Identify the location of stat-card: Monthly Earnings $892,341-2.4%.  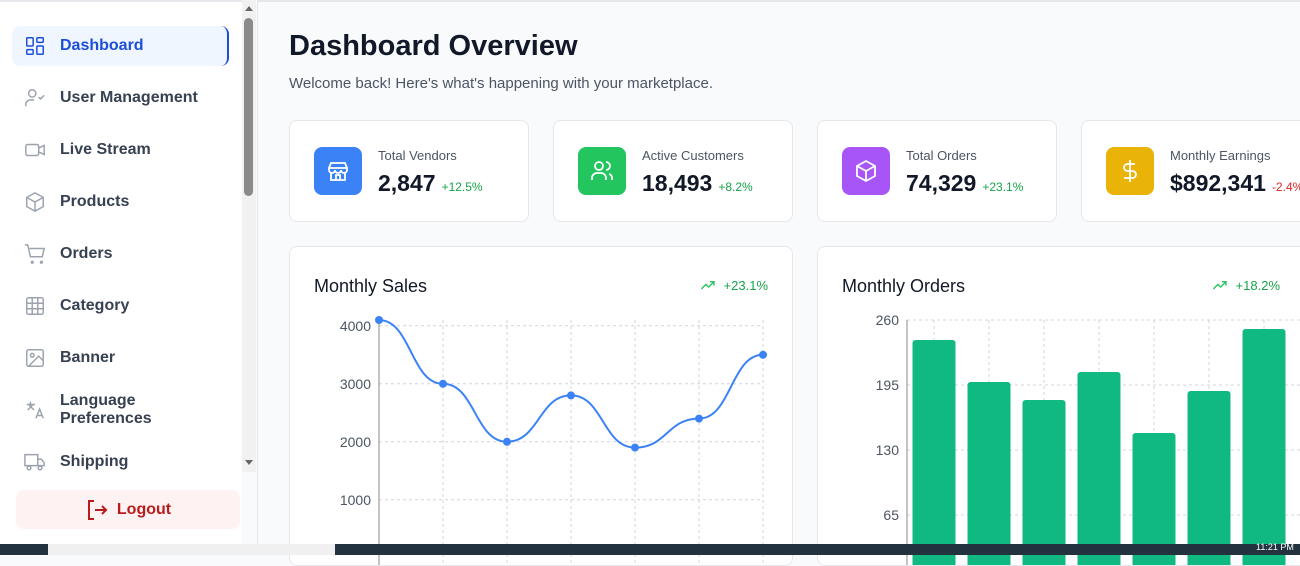
(1190, 171).